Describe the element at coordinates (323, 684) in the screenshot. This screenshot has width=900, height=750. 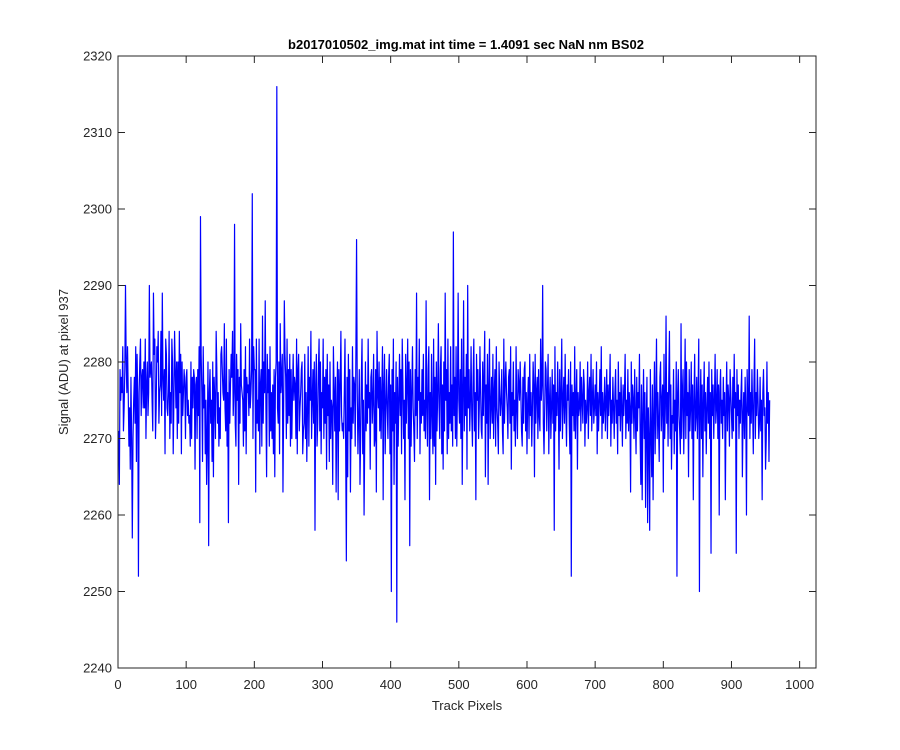
I see `x-tick-label: 300` at that location.